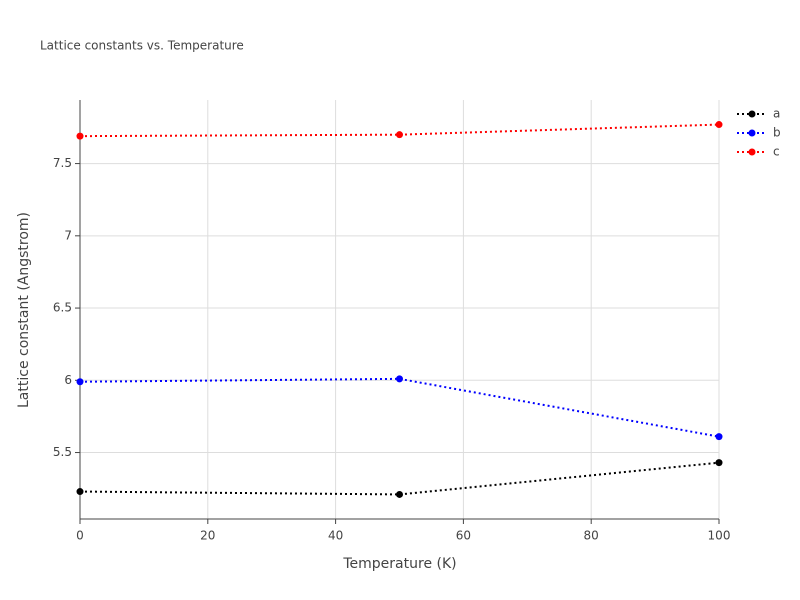  Describe the element at coordinates (335, 536) in the screenshot. I see `x-tick-label: 40` at that location.